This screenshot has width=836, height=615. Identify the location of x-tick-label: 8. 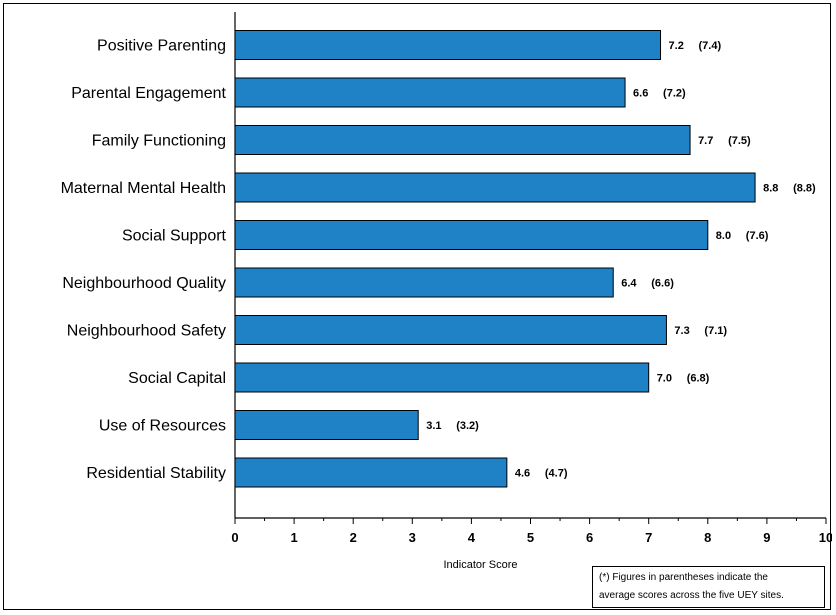
(707, 537).